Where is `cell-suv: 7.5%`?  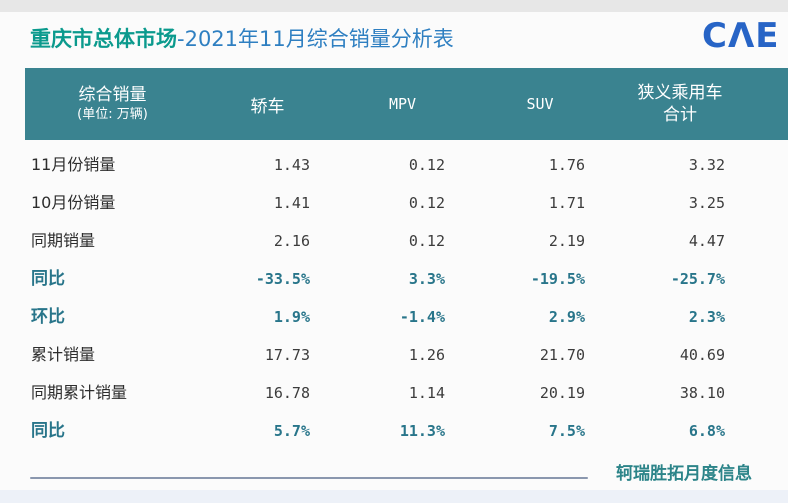 cell-suv: 7.5% is located at coordinates (566, 431).